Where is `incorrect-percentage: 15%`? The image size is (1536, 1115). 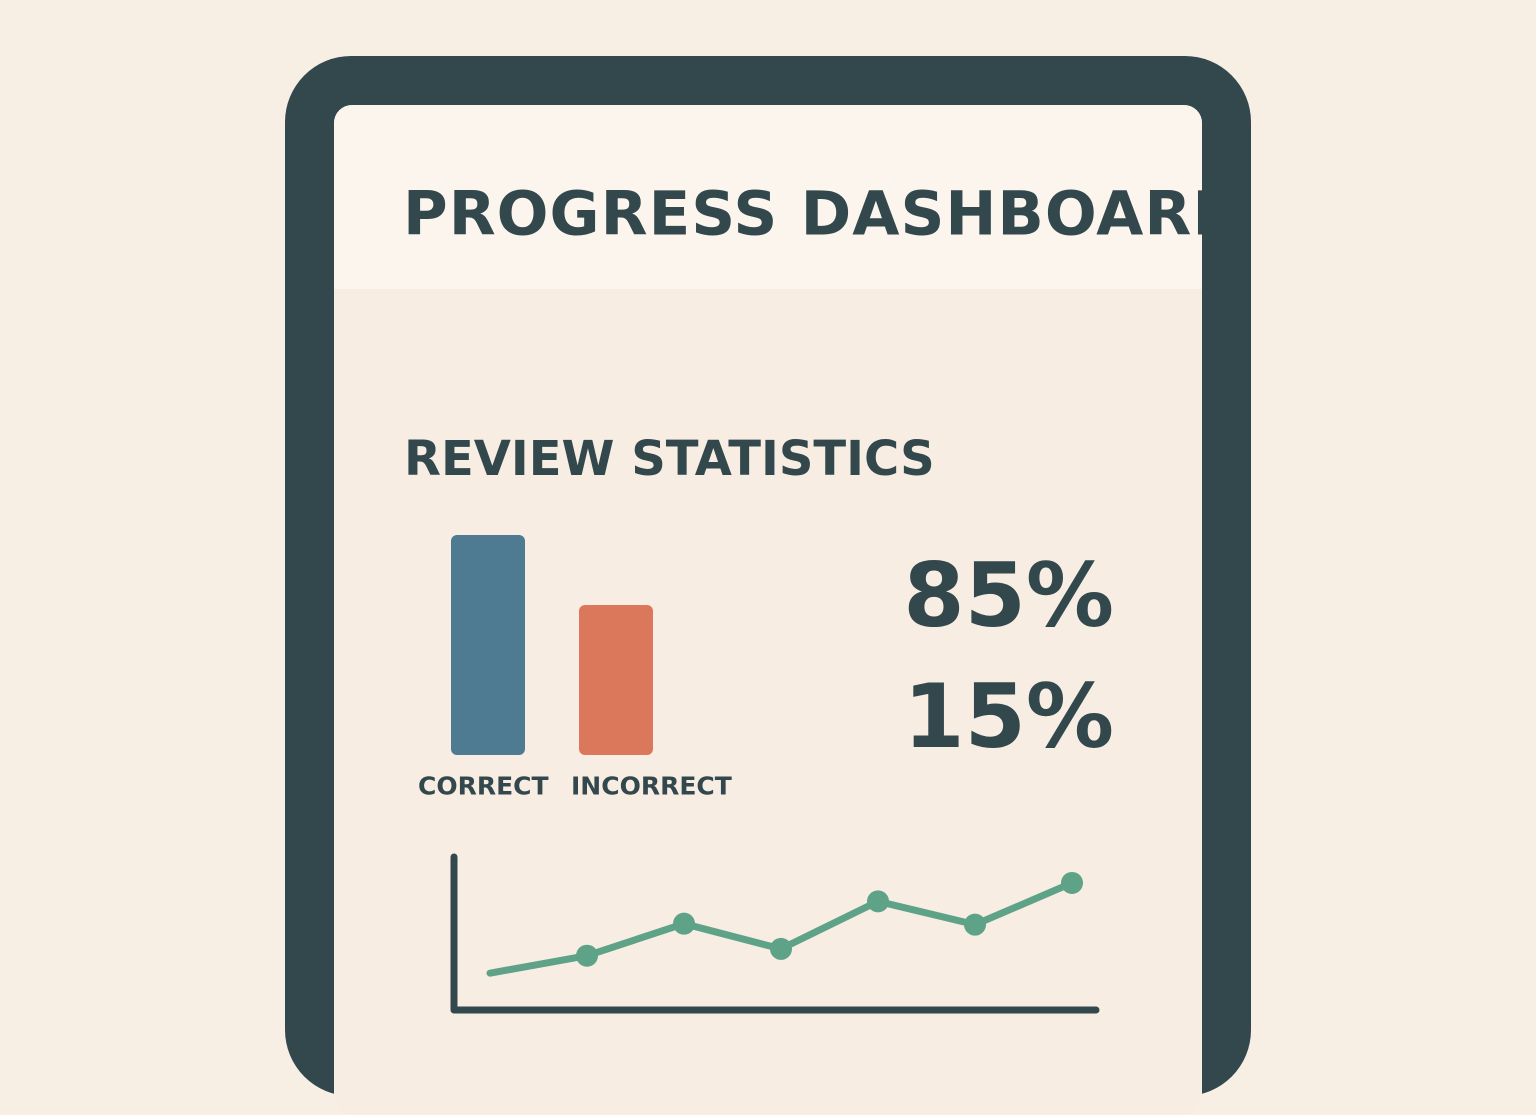
incorrect-percentage: 15% is located at coordinates (1008, 716).